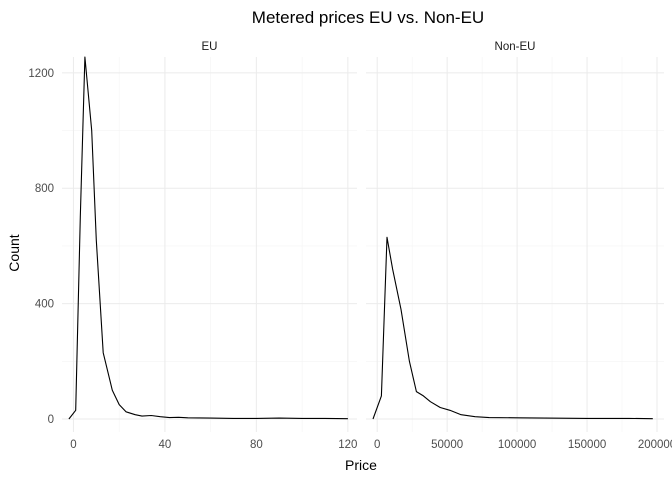  What do you see at coordinates (44, 189) in the screenshot?
I see `y-tick-label: 800` at bounding box center [44, 189].